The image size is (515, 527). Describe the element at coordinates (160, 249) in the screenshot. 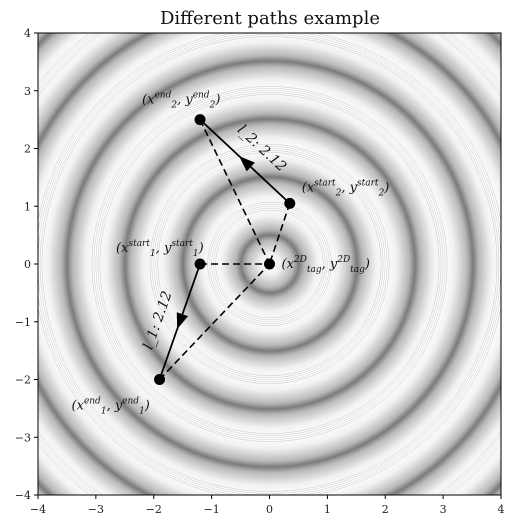

I see `point-label-start1: (xstart1, ystart1)` at that location.